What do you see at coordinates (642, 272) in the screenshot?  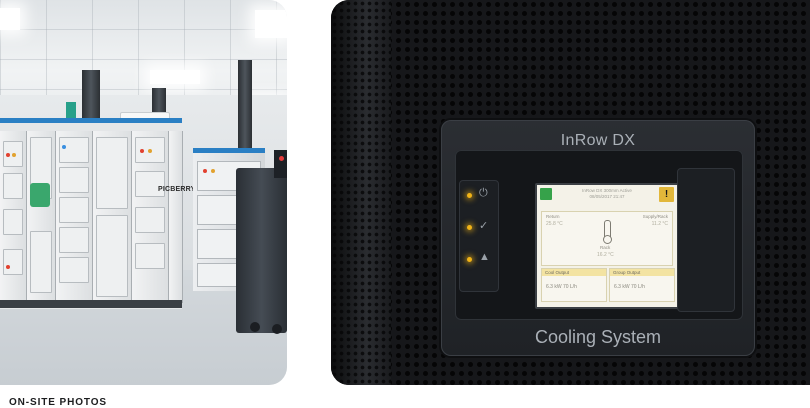 I see `group-output-label: Group Output` at bounding box center [642, 272].